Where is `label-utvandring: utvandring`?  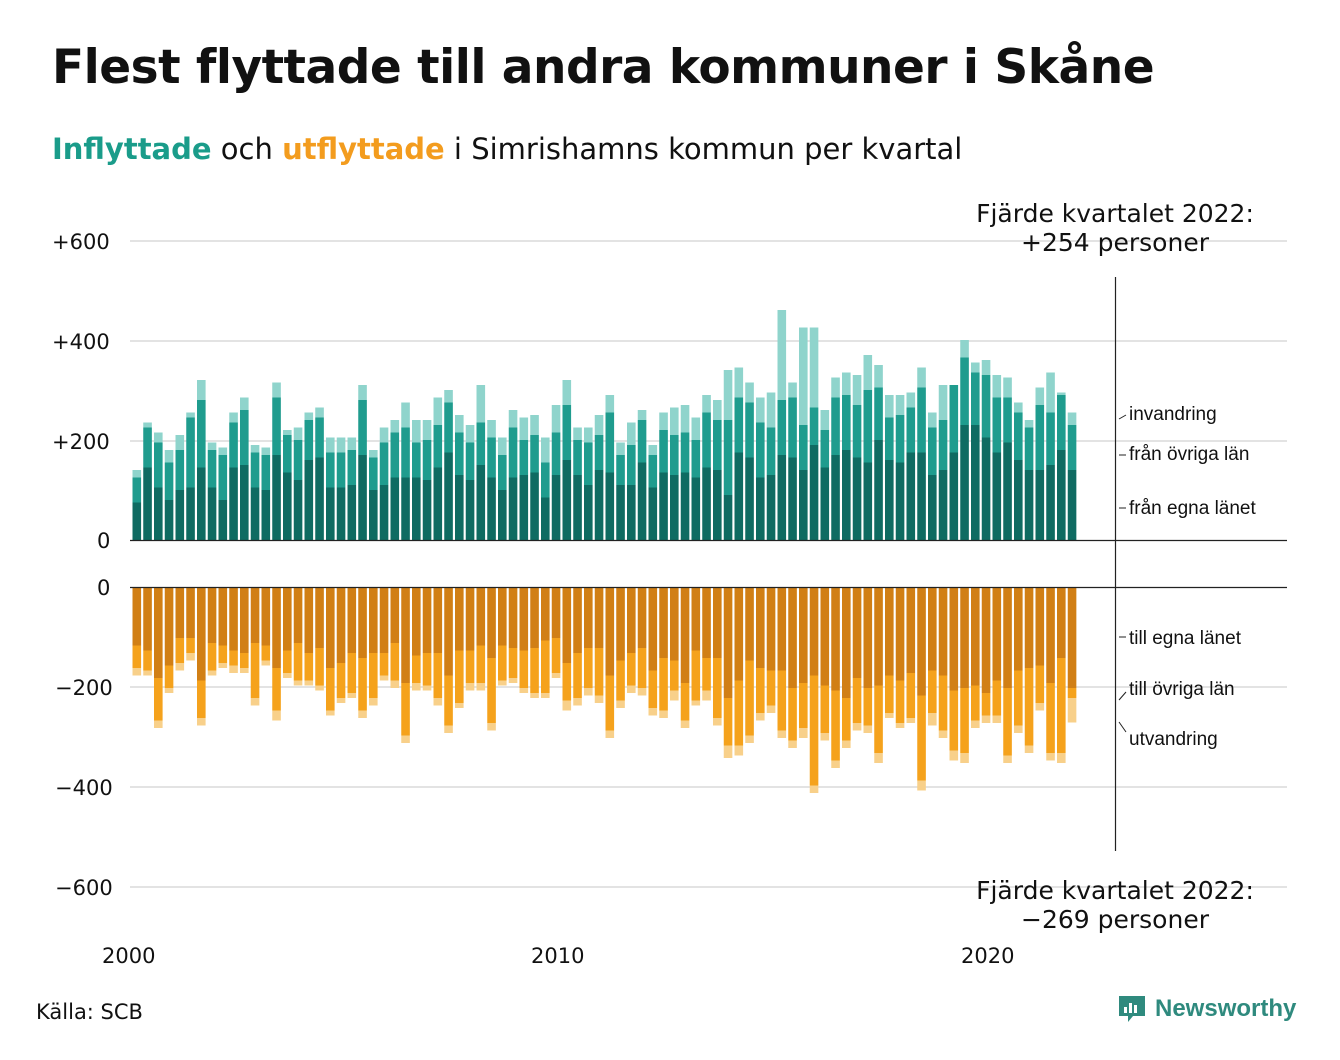 label-utvandring: utvandring is located at coordinates (1173, 739).